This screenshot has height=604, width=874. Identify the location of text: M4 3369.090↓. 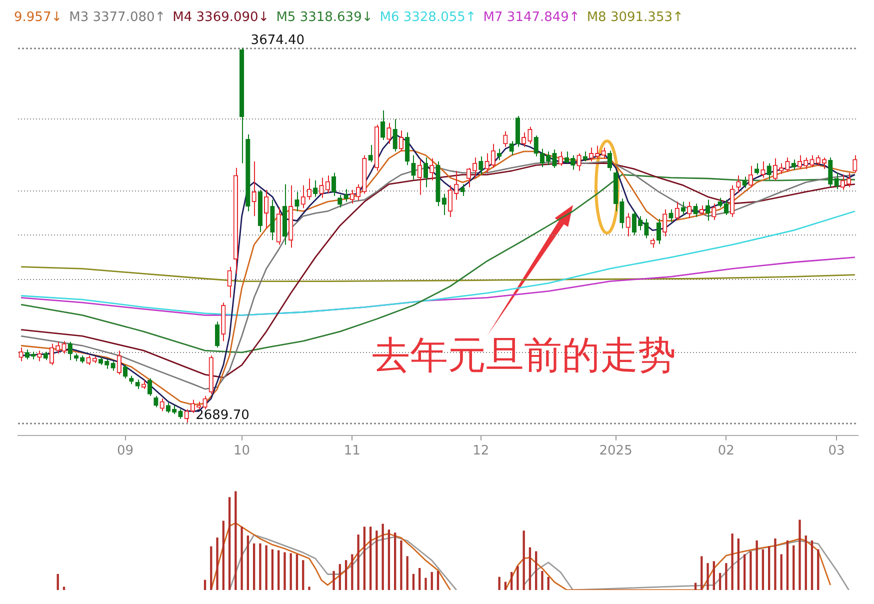
(221, 17).